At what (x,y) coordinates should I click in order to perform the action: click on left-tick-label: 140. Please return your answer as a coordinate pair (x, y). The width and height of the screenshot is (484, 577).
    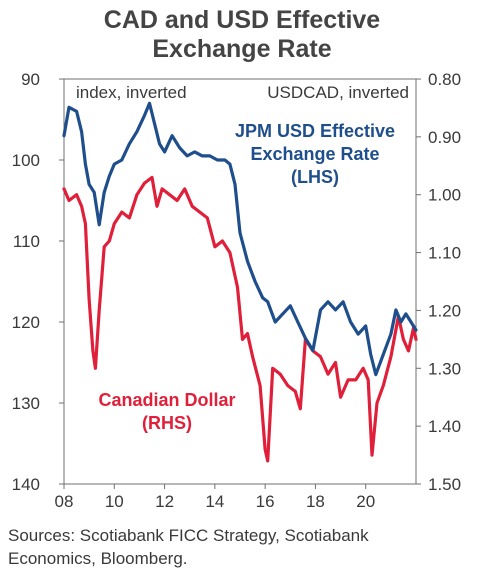
    Looking at the image, I should click on (26, 484).